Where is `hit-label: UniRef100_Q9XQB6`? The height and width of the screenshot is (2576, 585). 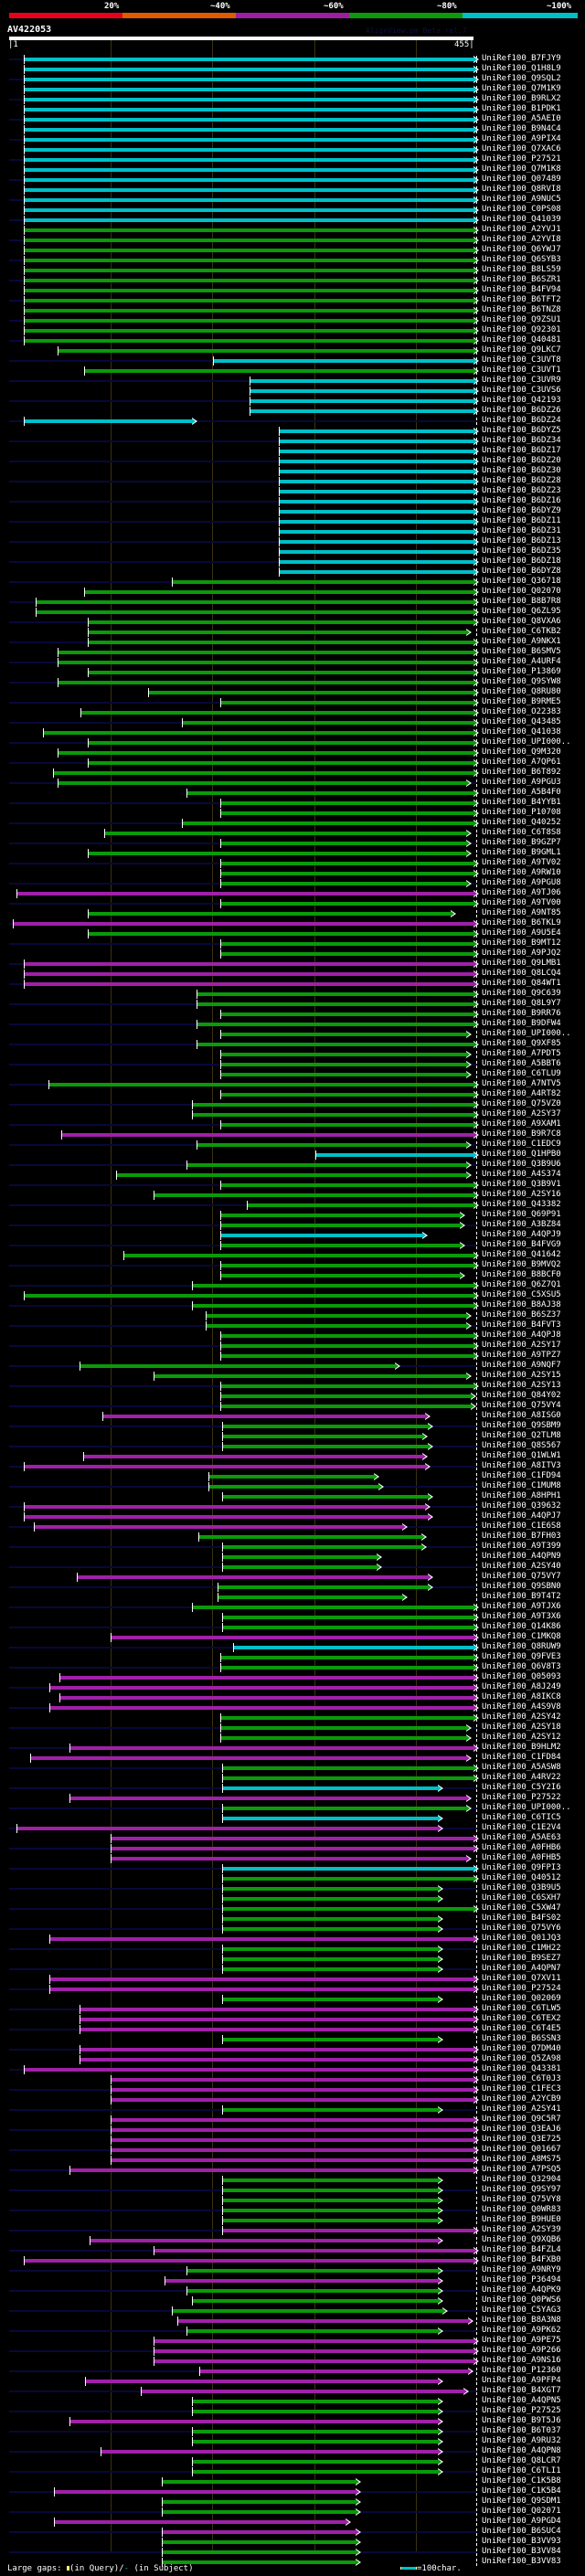 hit-label: UniRef100_Q9XQB6 is located at coordinates (521, 2239).